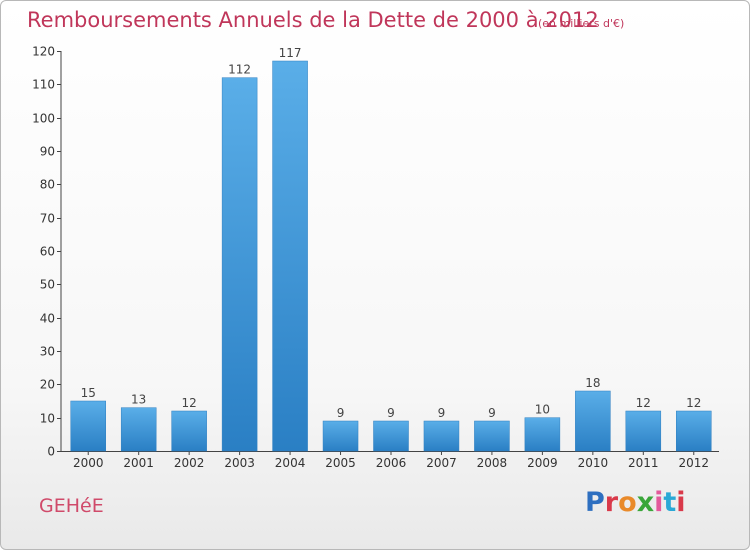  I want to click on bar-2005, so click(340, 436).